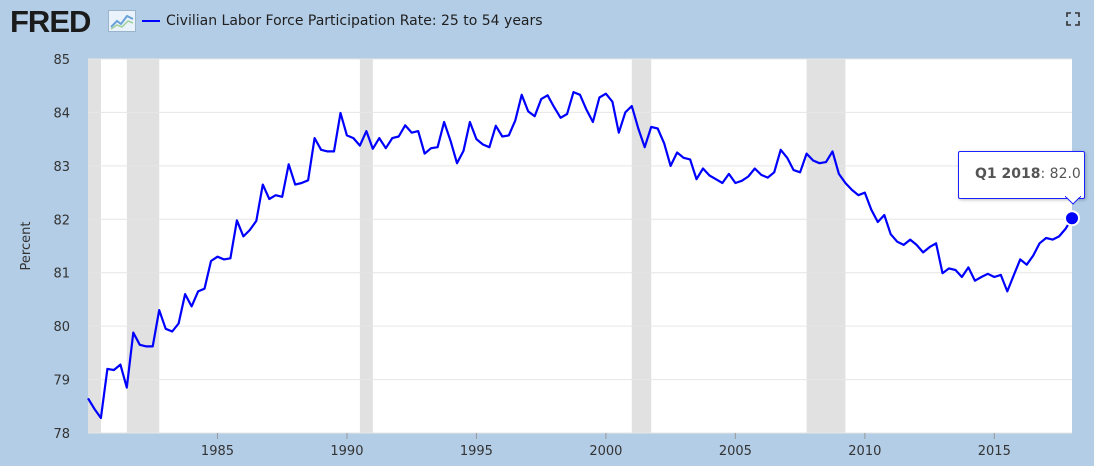  I want to click on x-axis: 1985 1990 1995 2000 2005 2010 2015, so click(606, 446).